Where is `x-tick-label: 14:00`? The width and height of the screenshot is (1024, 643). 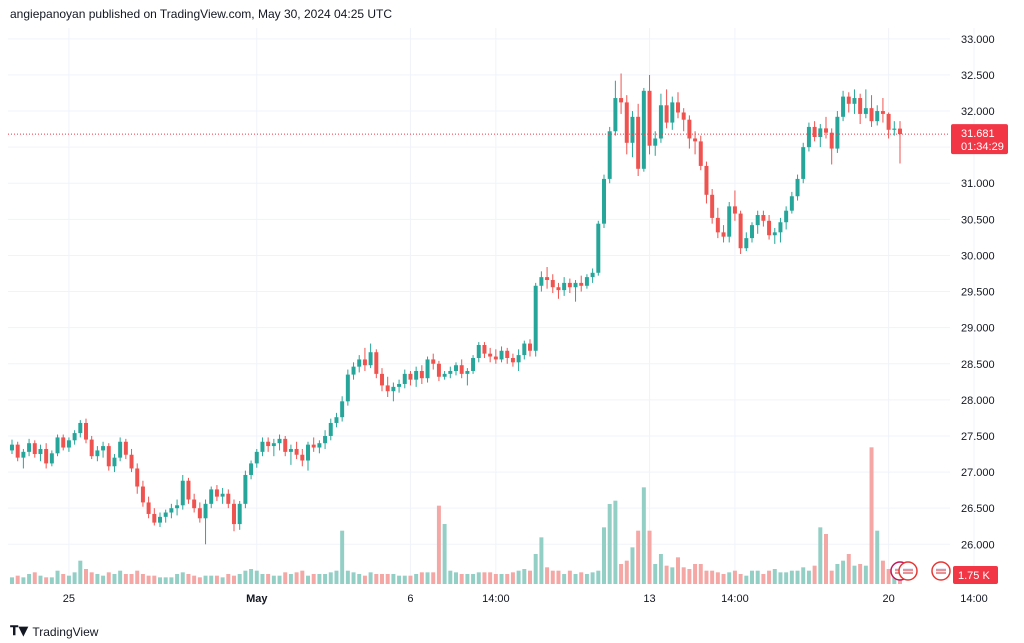
x-tick-label: 14:00 is located at coordinates (974, 599).